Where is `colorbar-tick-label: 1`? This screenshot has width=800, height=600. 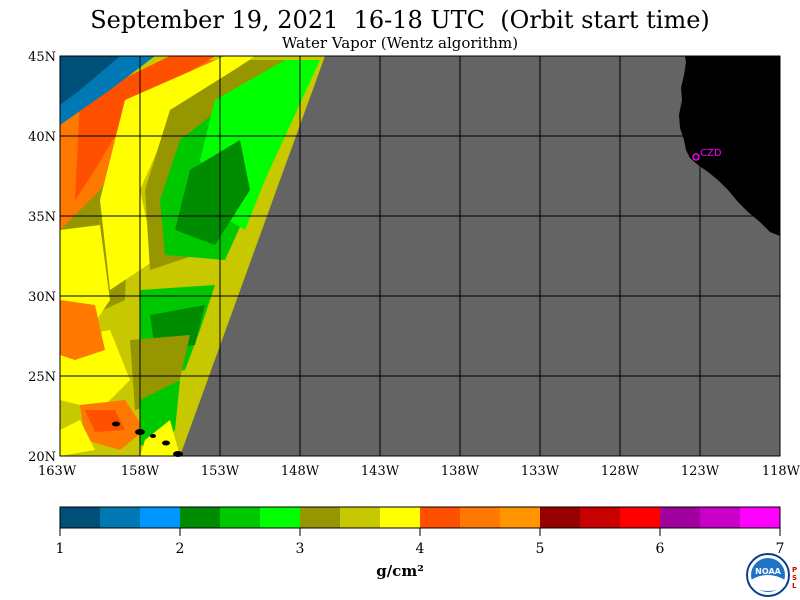
colorbar-tick-label: 1 is located at coordinates (60, 549).